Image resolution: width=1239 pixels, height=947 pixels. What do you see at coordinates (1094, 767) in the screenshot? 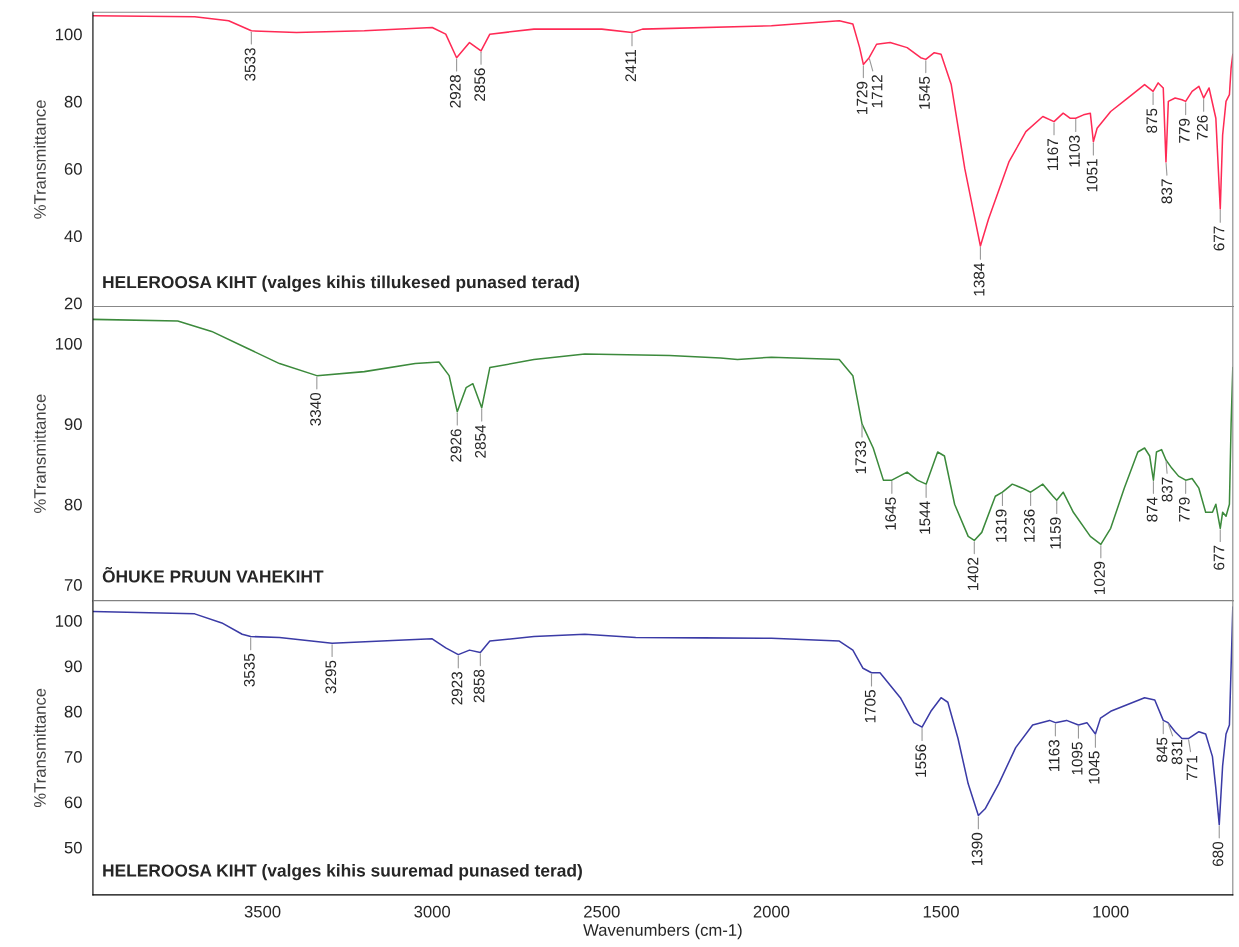
I see `annotation: 1045` at bounding box center [1094, 767].